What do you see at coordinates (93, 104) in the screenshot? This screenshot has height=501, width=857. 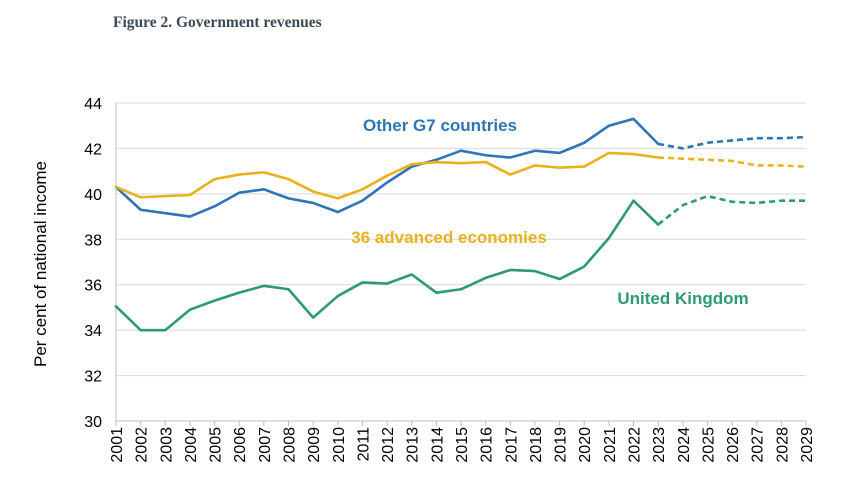 I see `y-tick-44: 44` at bounding box center [93, 104].